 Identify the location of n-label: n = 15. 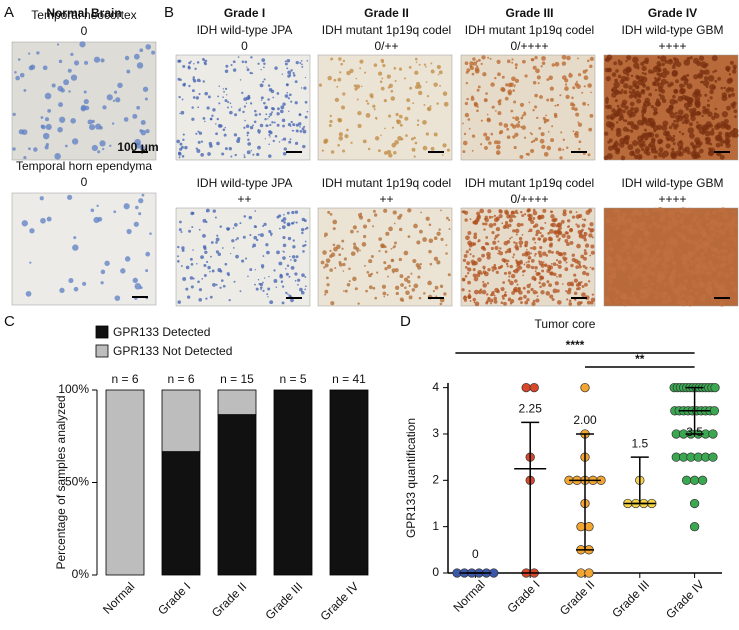
(237, 379).